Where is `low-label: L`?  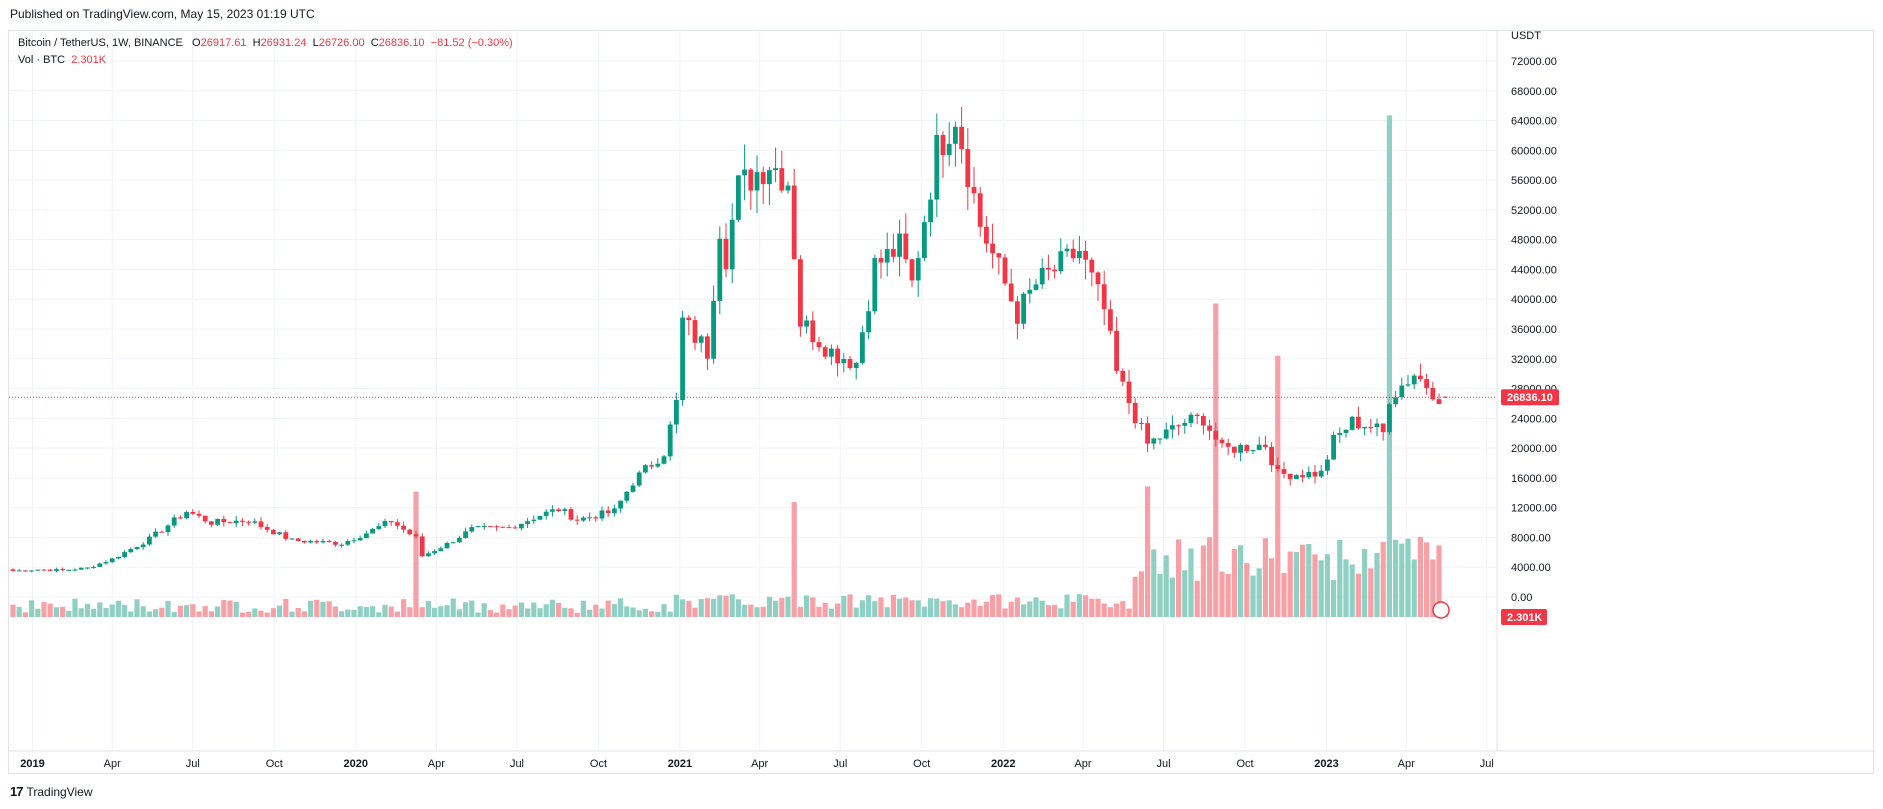
low-label: L is located at coordinates (315, 43).